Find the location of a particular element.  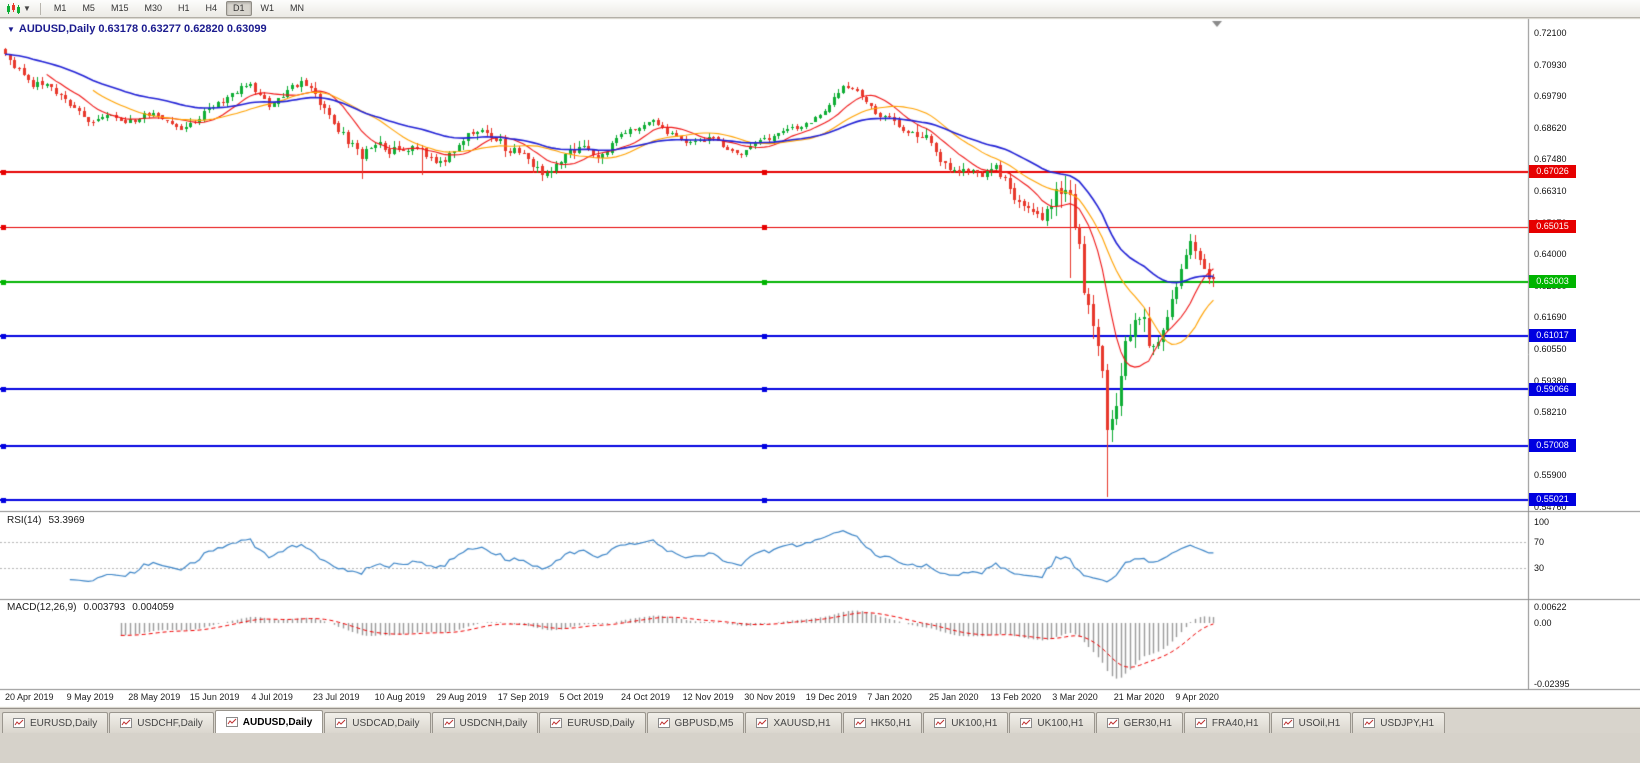

tab-label: GER30,H1 is located at coordinates (1147, 723).